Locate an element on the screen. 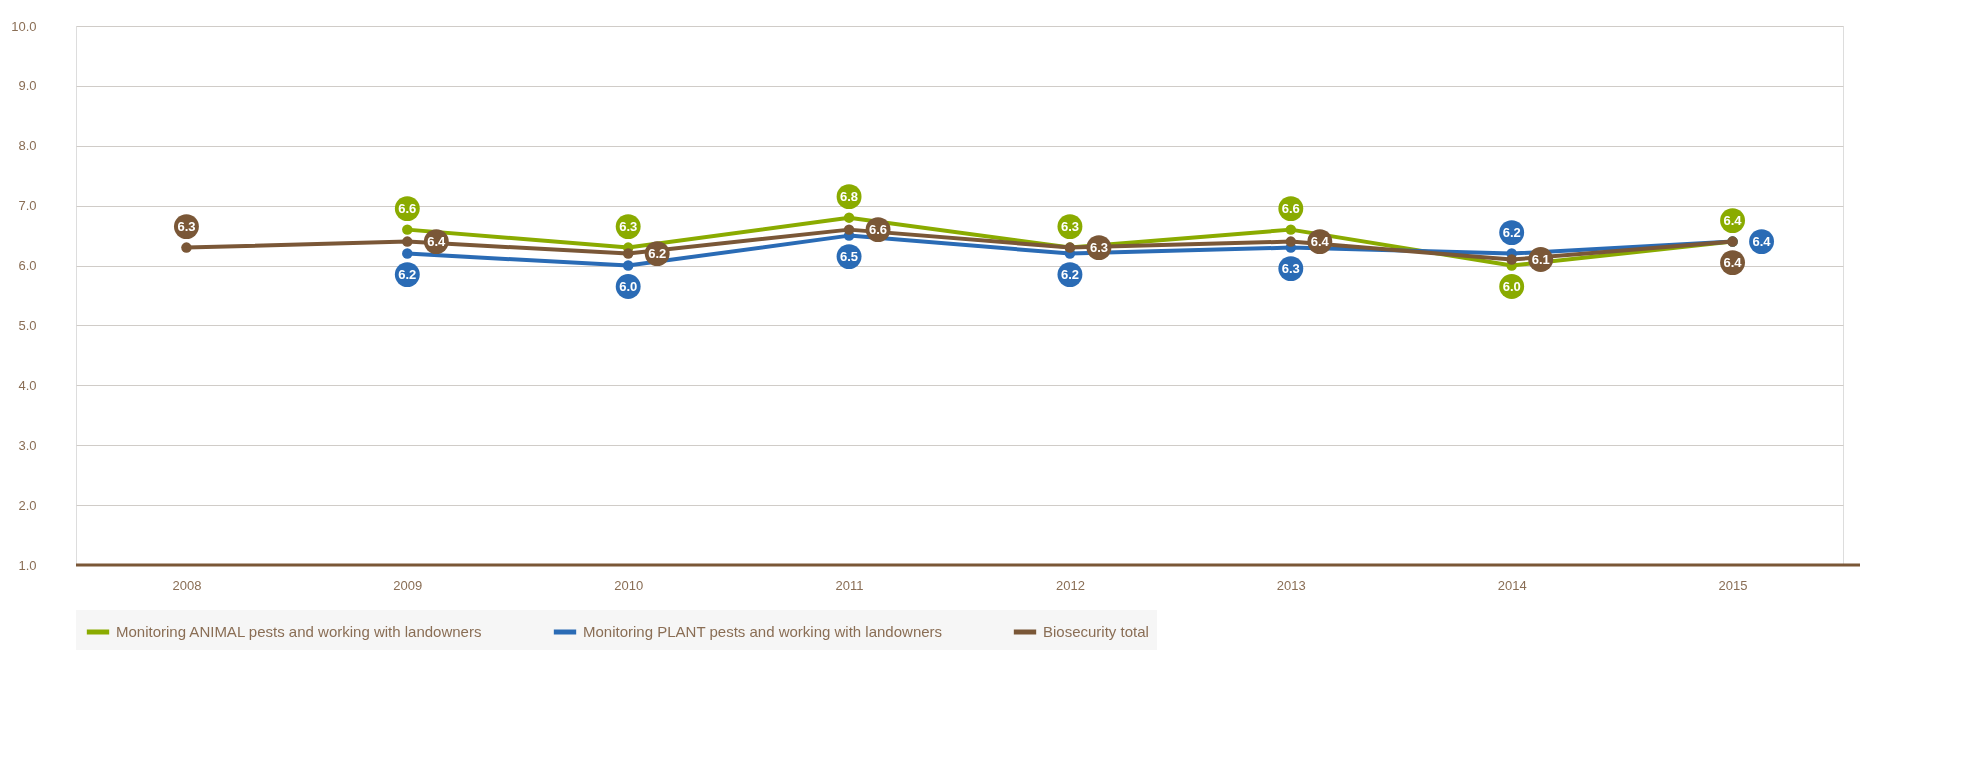 The height and width of the screenshot is (759, 1967). y-tick-label: 2.0 is located at coordinates (27, 505).